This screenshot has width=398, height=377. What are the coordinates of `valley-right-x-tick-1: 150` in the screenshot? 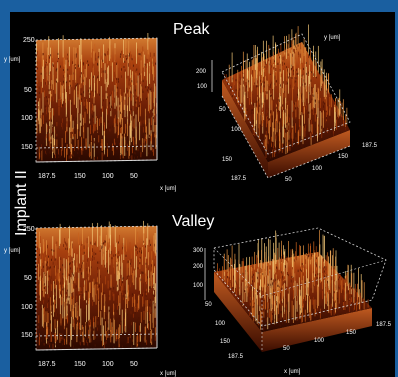 It's located at (225, 342).